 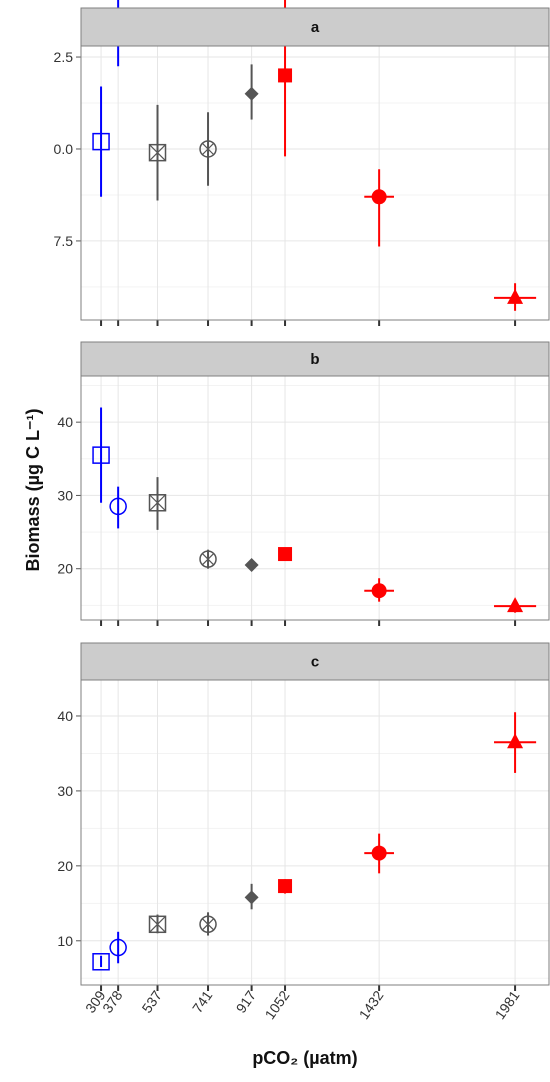 I want to click on strip-c, so click(x=315, y=661).